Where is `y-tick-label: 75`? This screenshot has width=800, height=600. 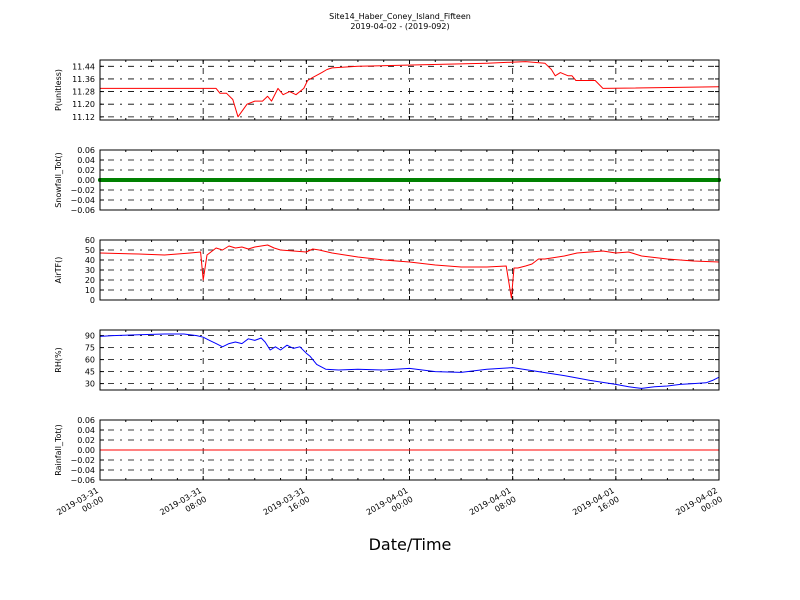 y-tick-label: 75 is located at coordinates (90, 348).